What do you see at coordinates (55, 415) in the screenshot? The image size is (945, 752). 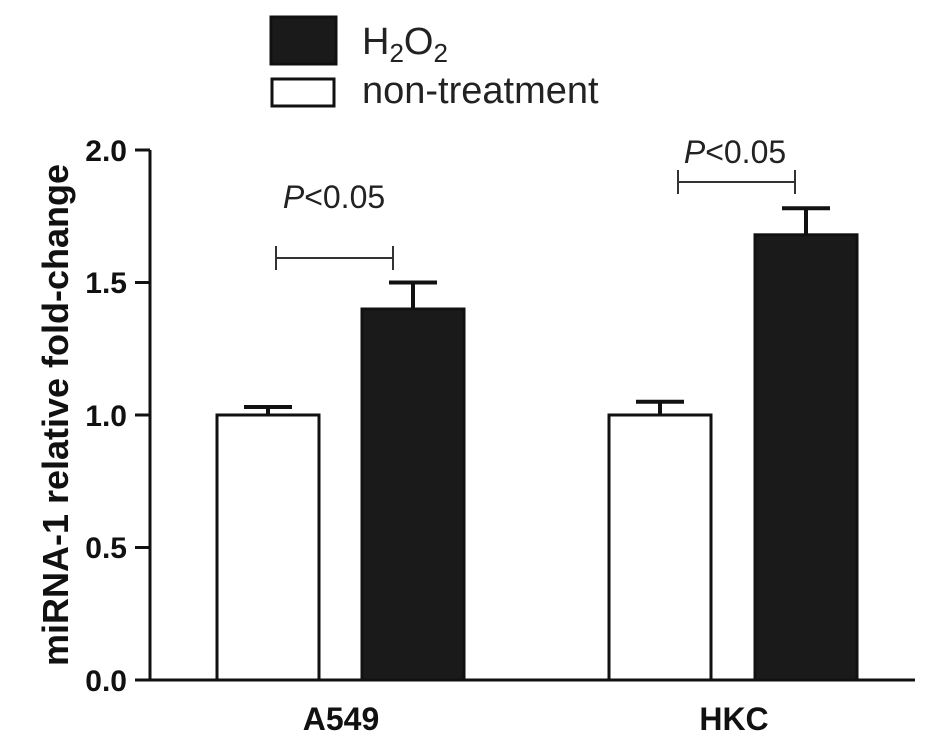 I see `y-axis-label: miRNA-1 relative fold-change` at bounding box center [55, 415].